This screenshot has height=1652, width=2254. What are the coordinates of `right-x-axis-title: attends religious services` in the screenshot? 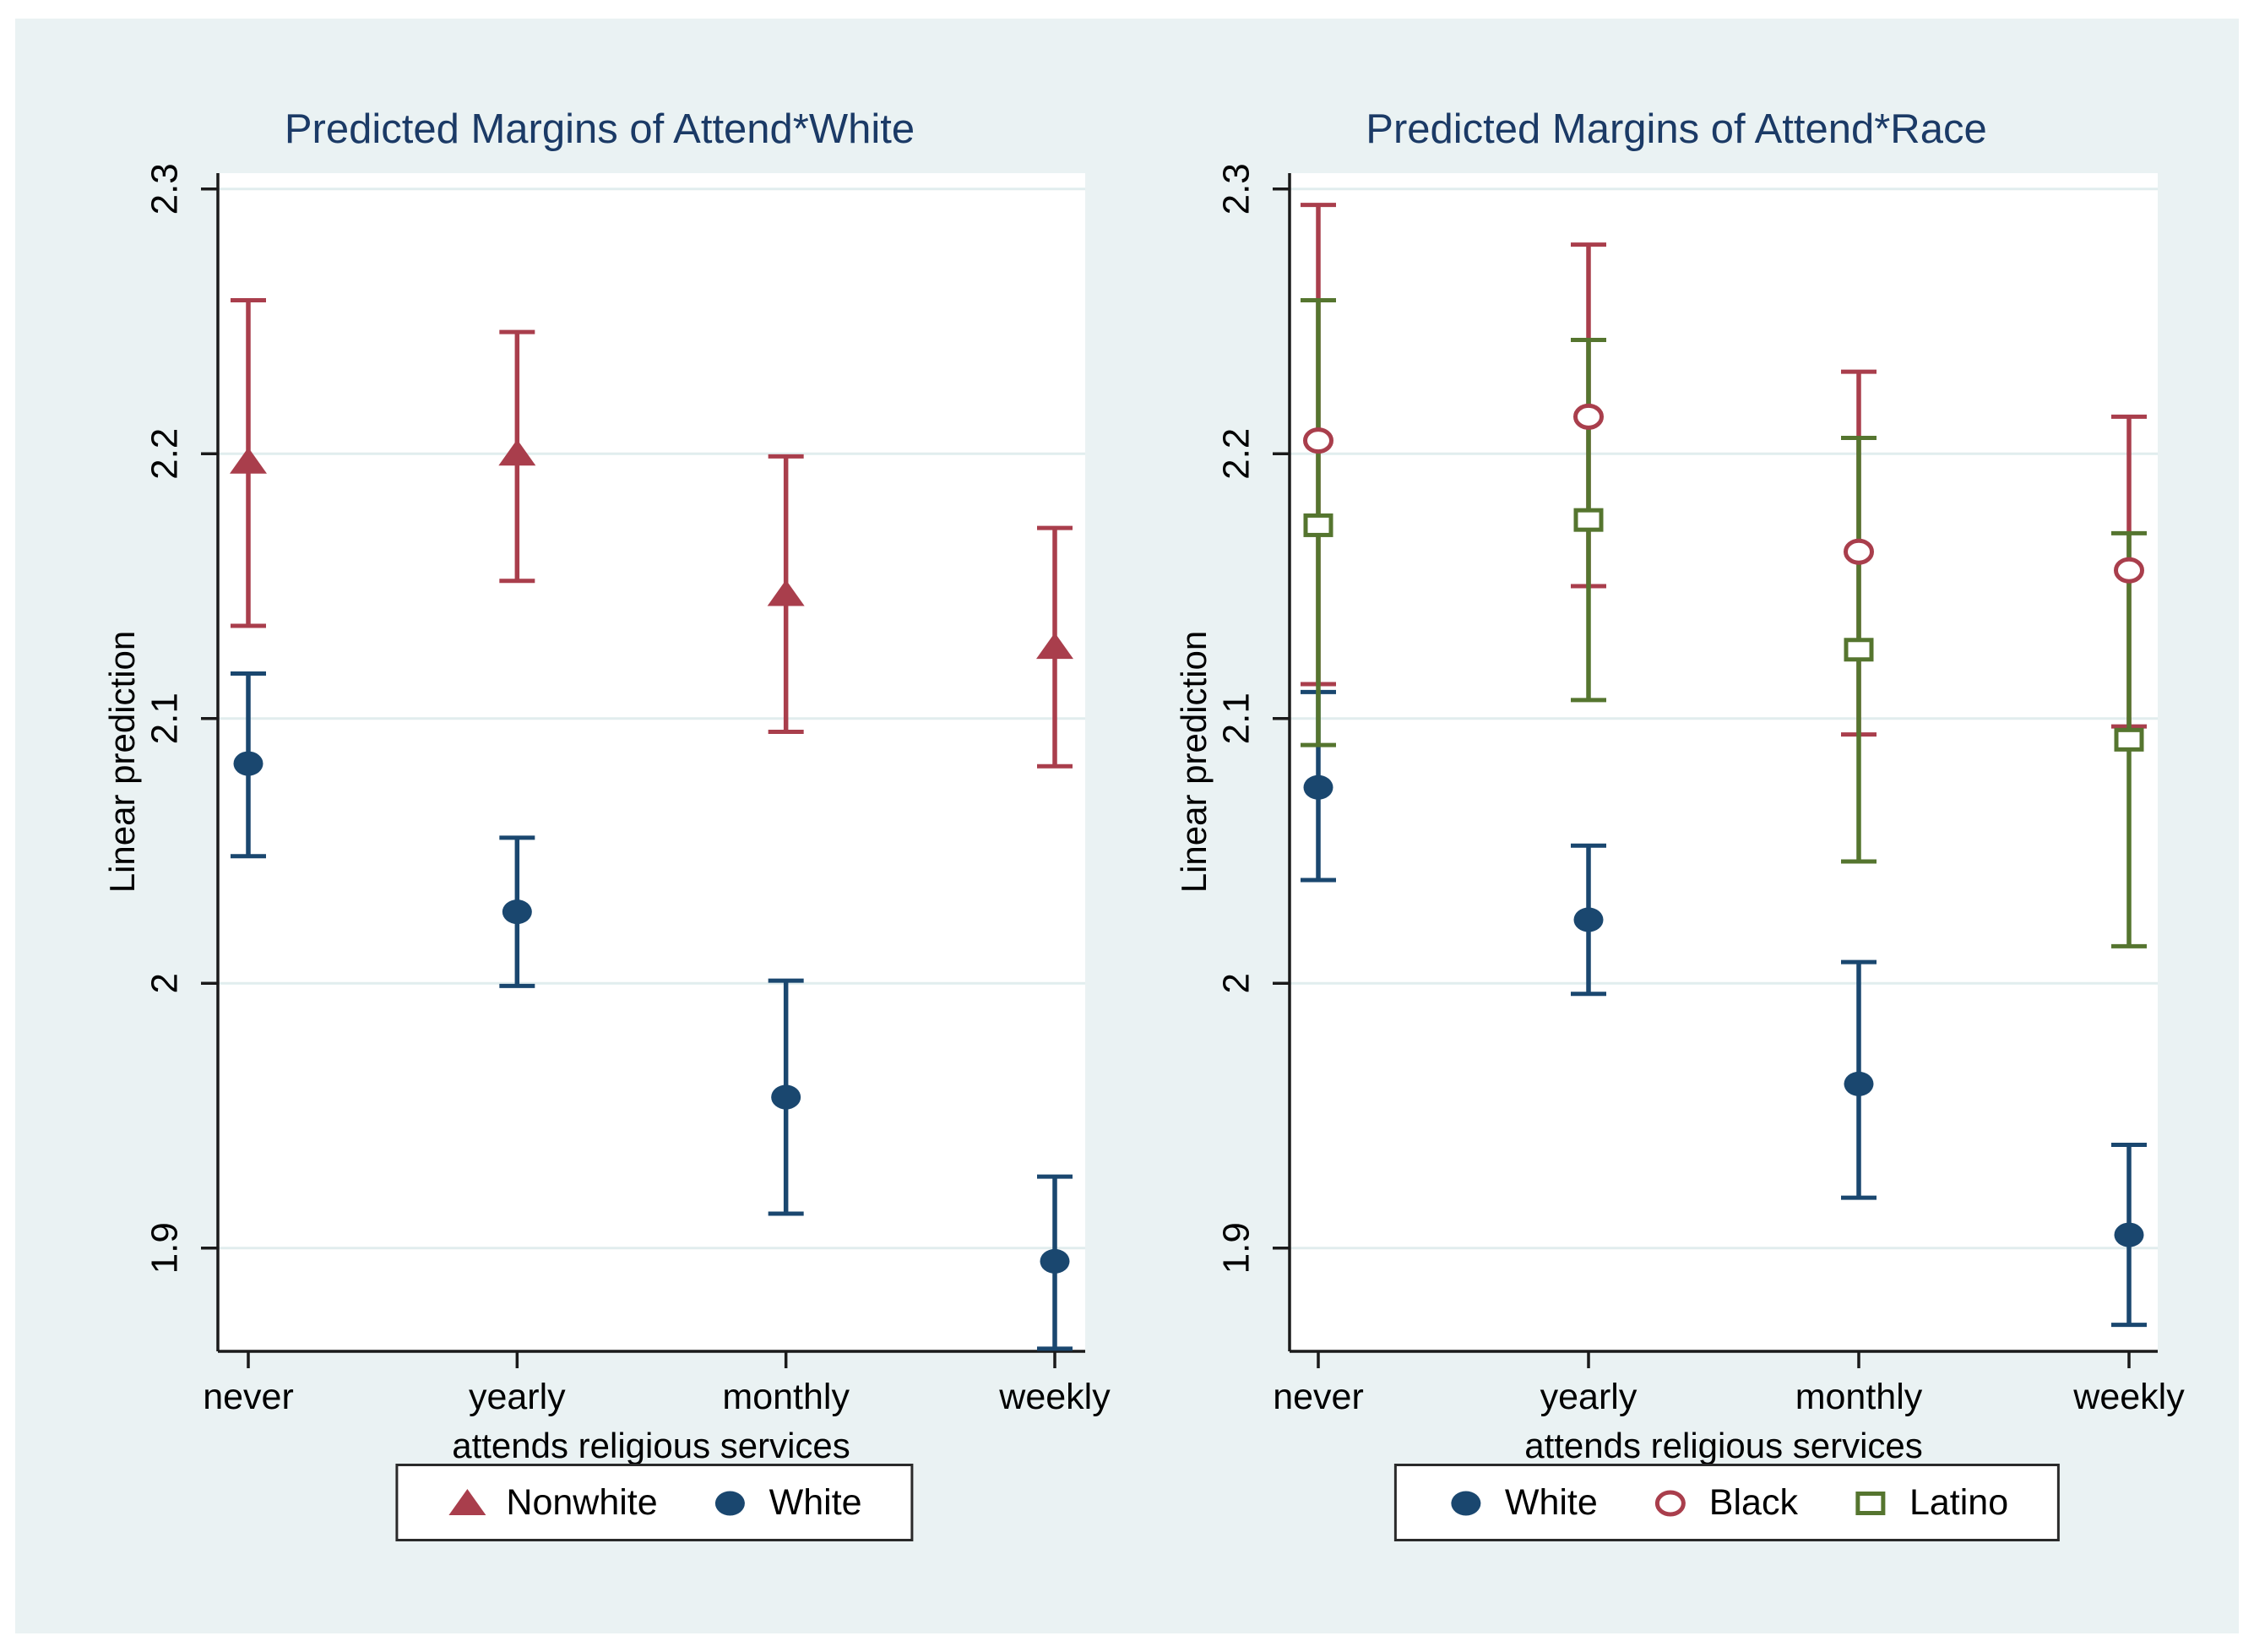 It's located at (1723, 1445).